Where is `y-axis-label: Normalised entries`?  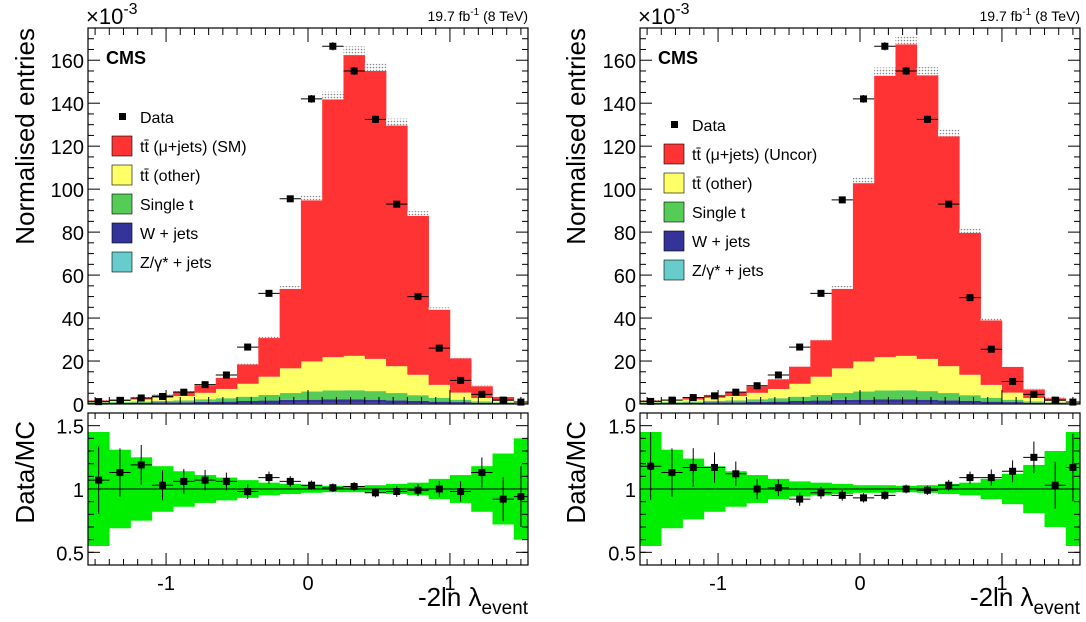 y-axis-label: Normalised entries is located at coordinates (25, 136).